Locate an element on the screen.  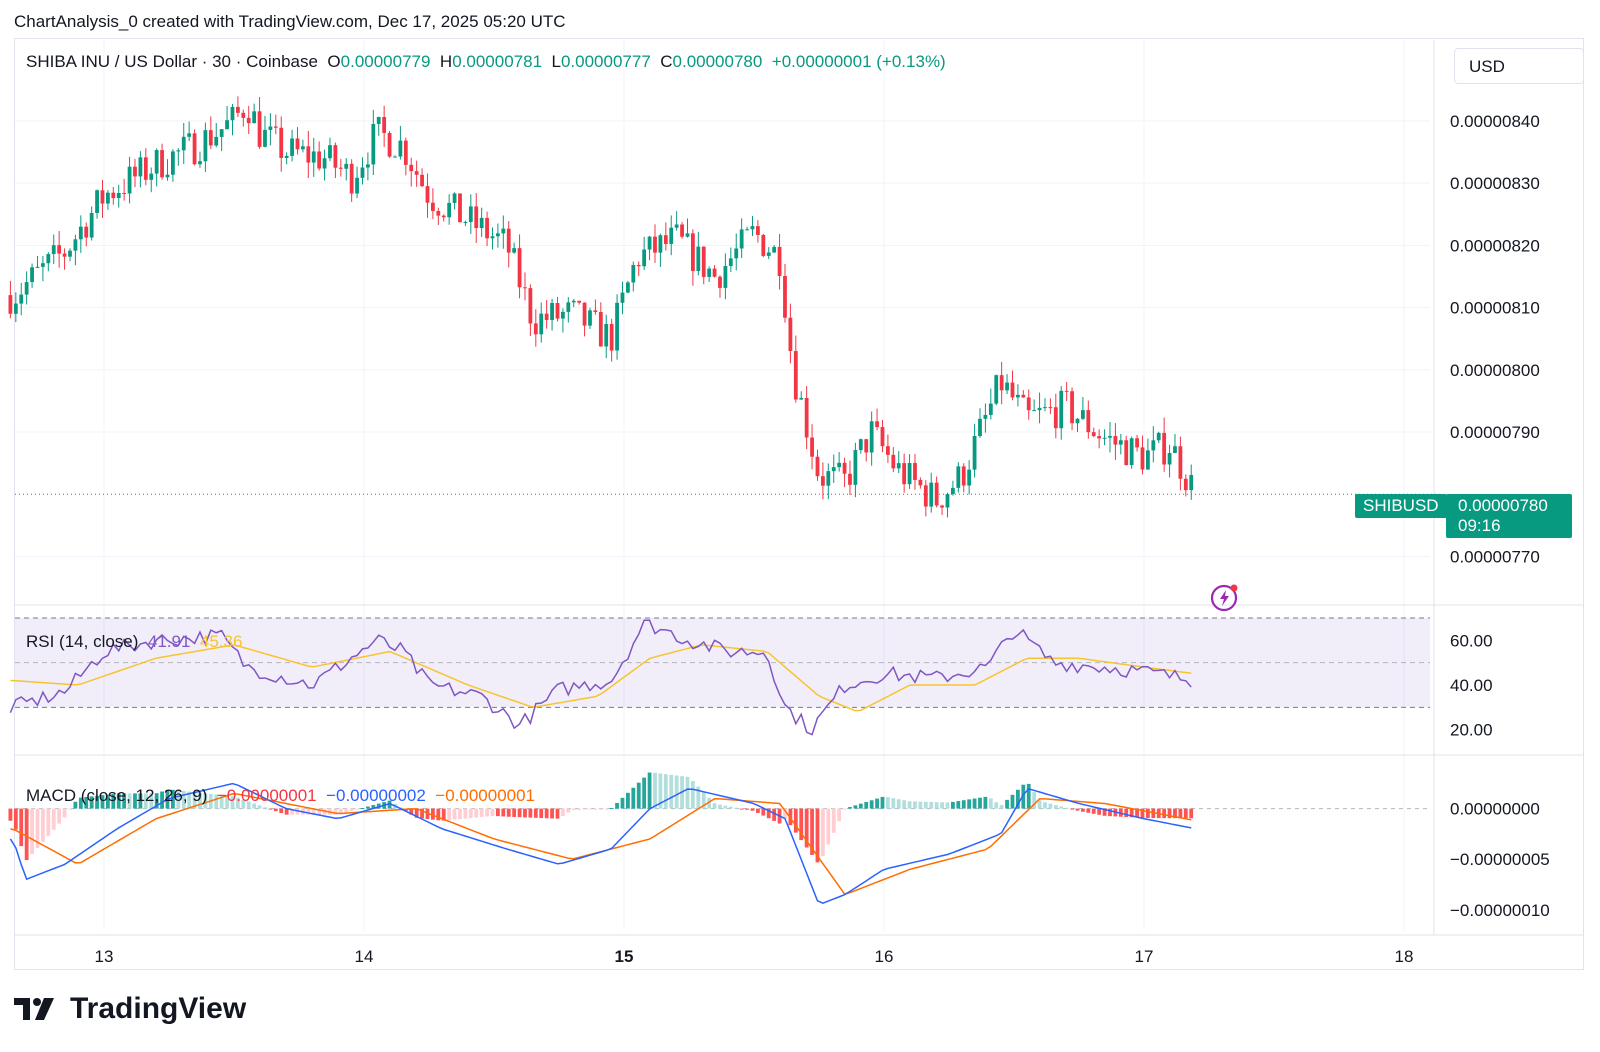
x-tick-label: 17 is located at coordinates (1144, 956).